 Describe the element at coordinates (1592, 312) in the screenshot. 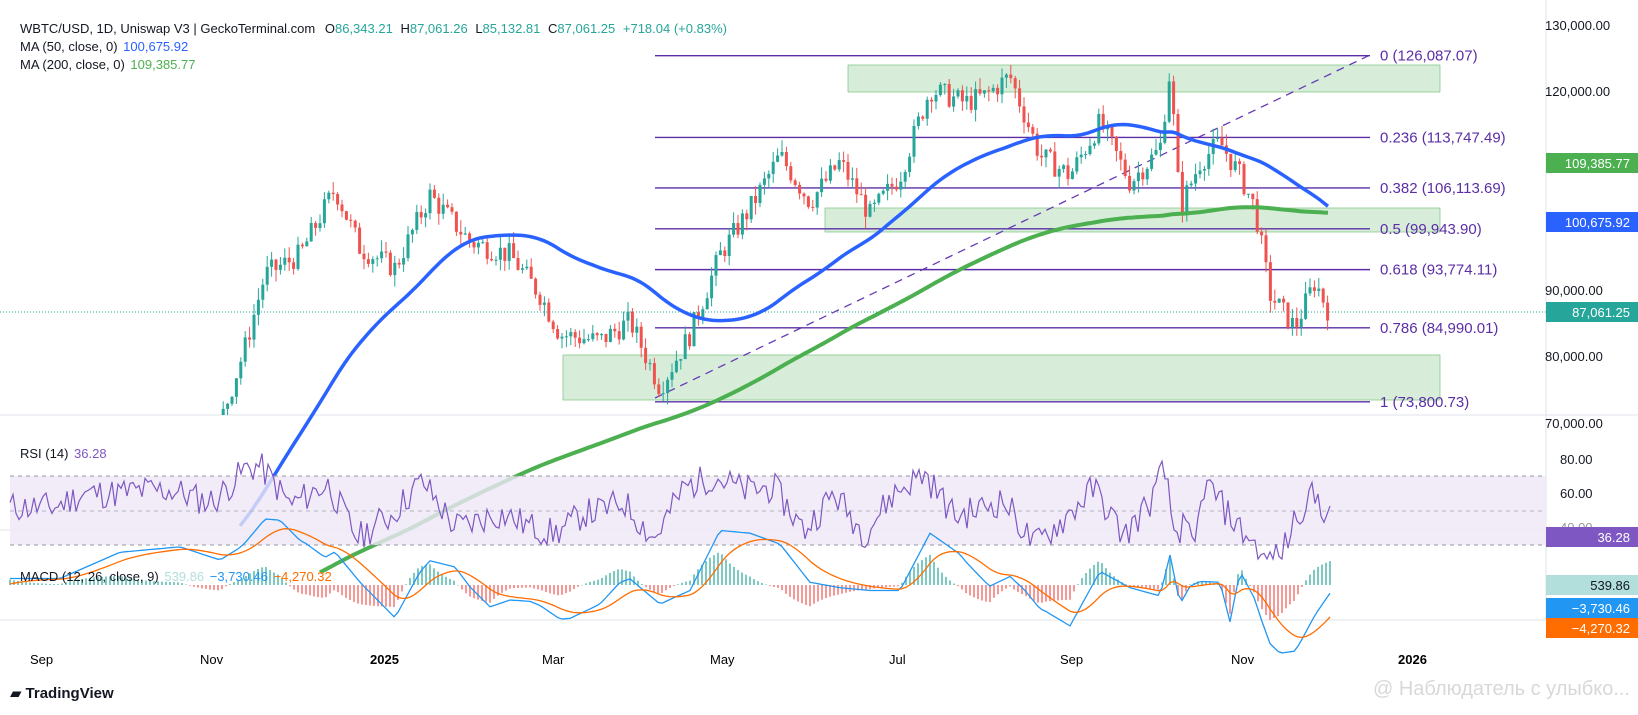

I see `last-price-label: 87,061.25` at that location.